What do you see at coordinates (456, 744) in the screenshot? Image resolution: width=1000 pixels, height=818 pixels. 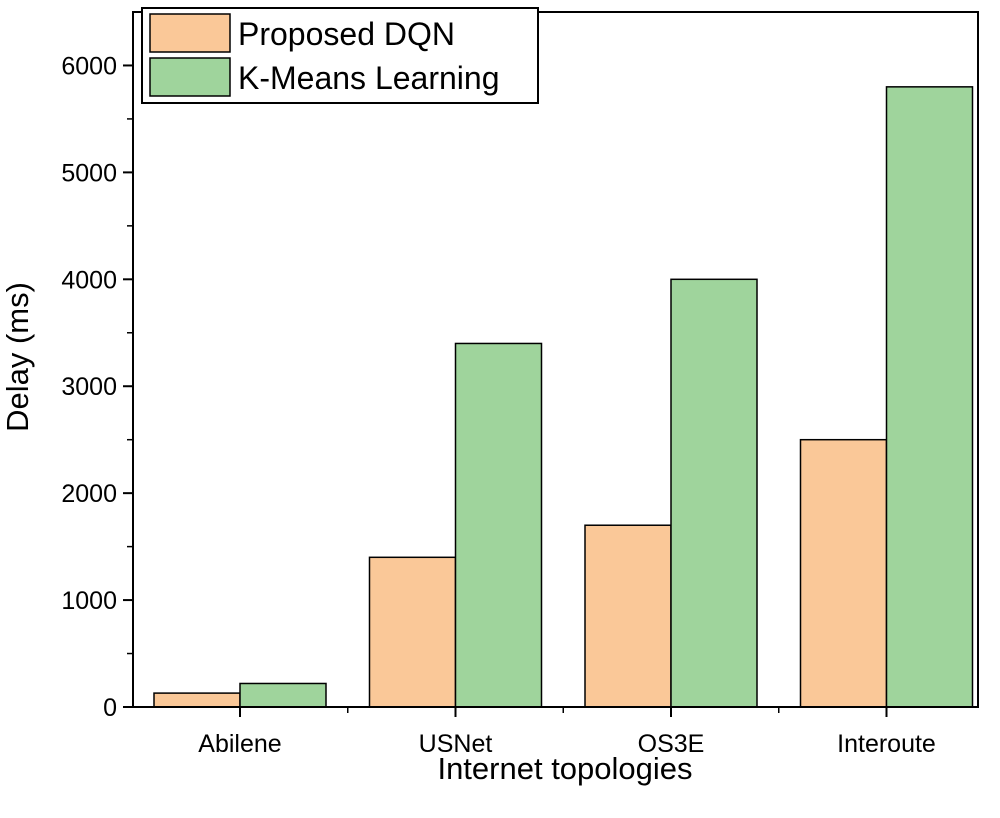 I see `x-tick-label: USNet` at bounding box center [456, 744].